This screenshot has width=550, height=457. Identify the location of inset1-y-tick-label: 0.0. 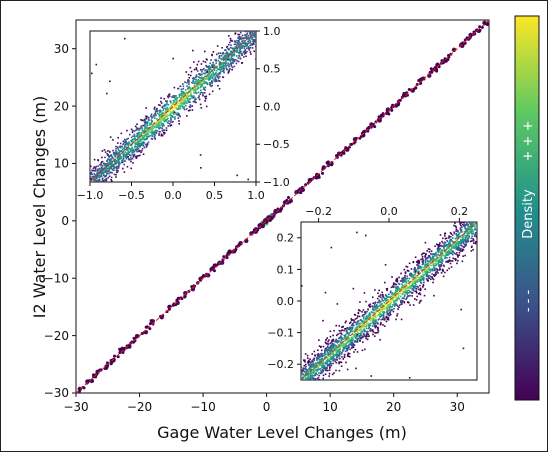
(272, 106).